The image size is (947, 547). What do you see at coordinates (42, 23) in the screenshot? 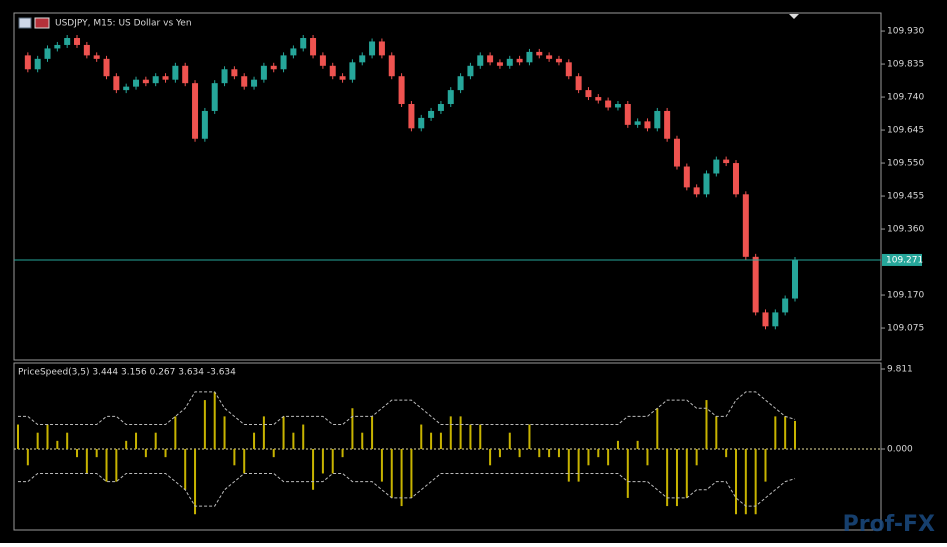
I see `flag-icon` at bounding box center [42, 23].